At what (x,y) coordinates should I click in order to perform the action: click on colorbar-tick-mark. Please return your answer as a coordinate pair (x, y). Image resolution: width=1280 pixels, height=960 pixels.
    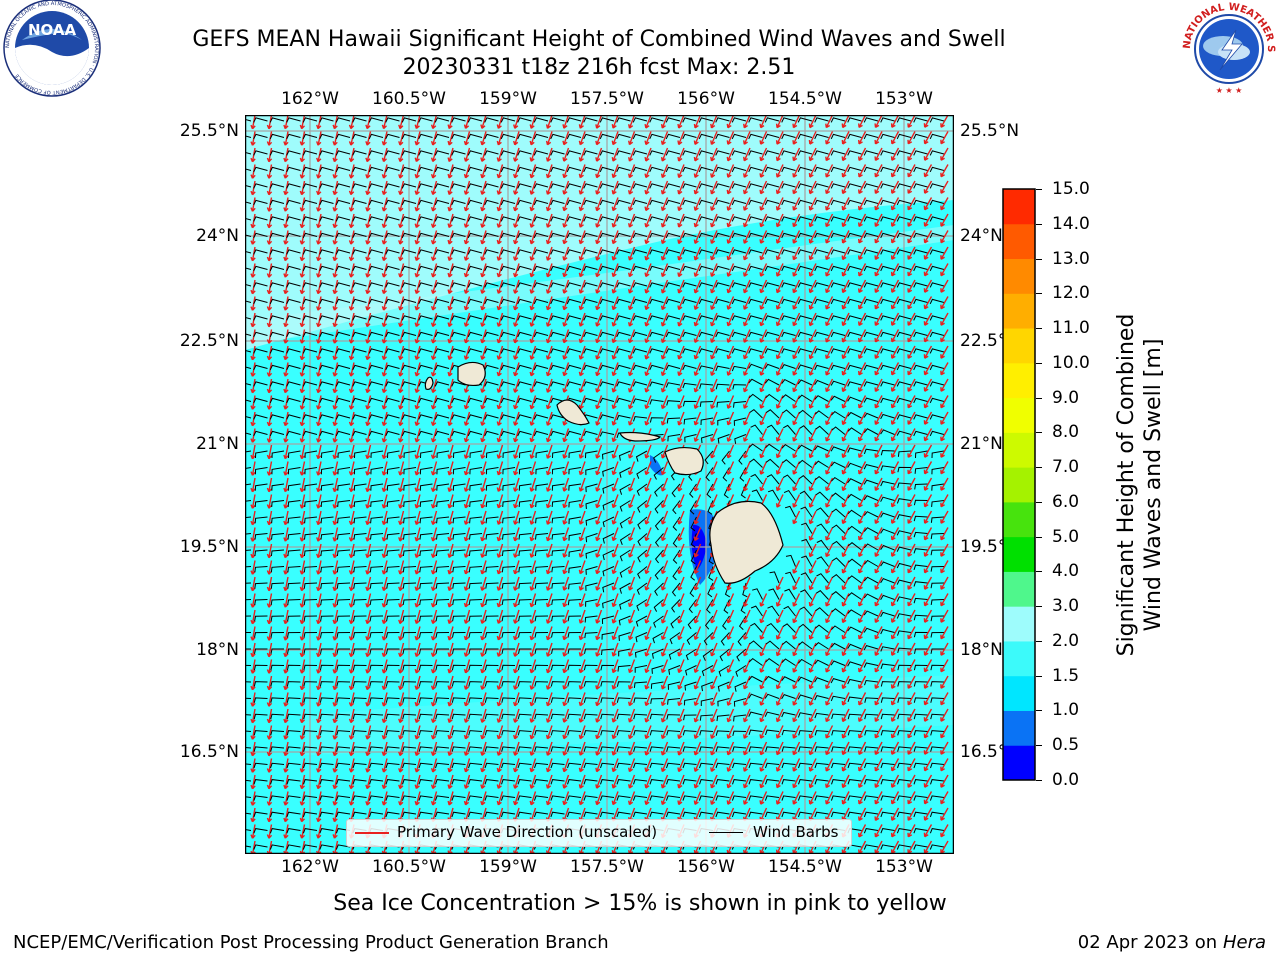
    Looking at the image, I should click on (1039, 572).